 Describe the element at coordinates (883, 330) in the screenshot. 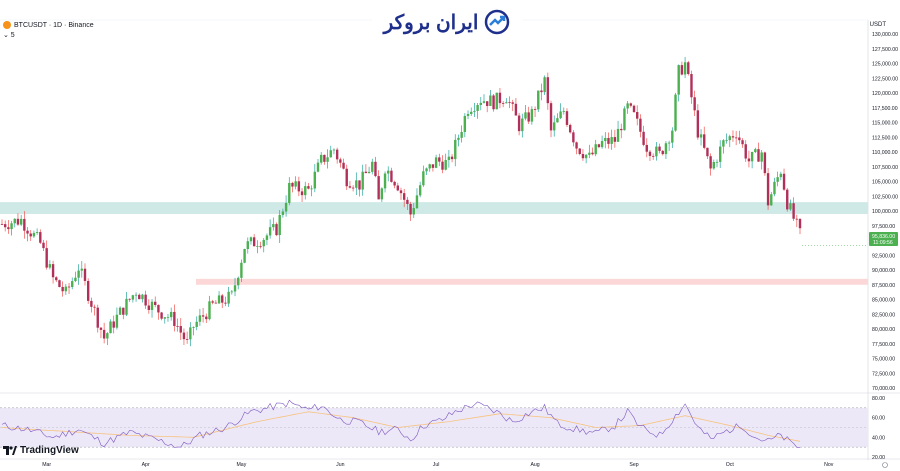

I see `price-tick-label: 80,000.00` at that location.